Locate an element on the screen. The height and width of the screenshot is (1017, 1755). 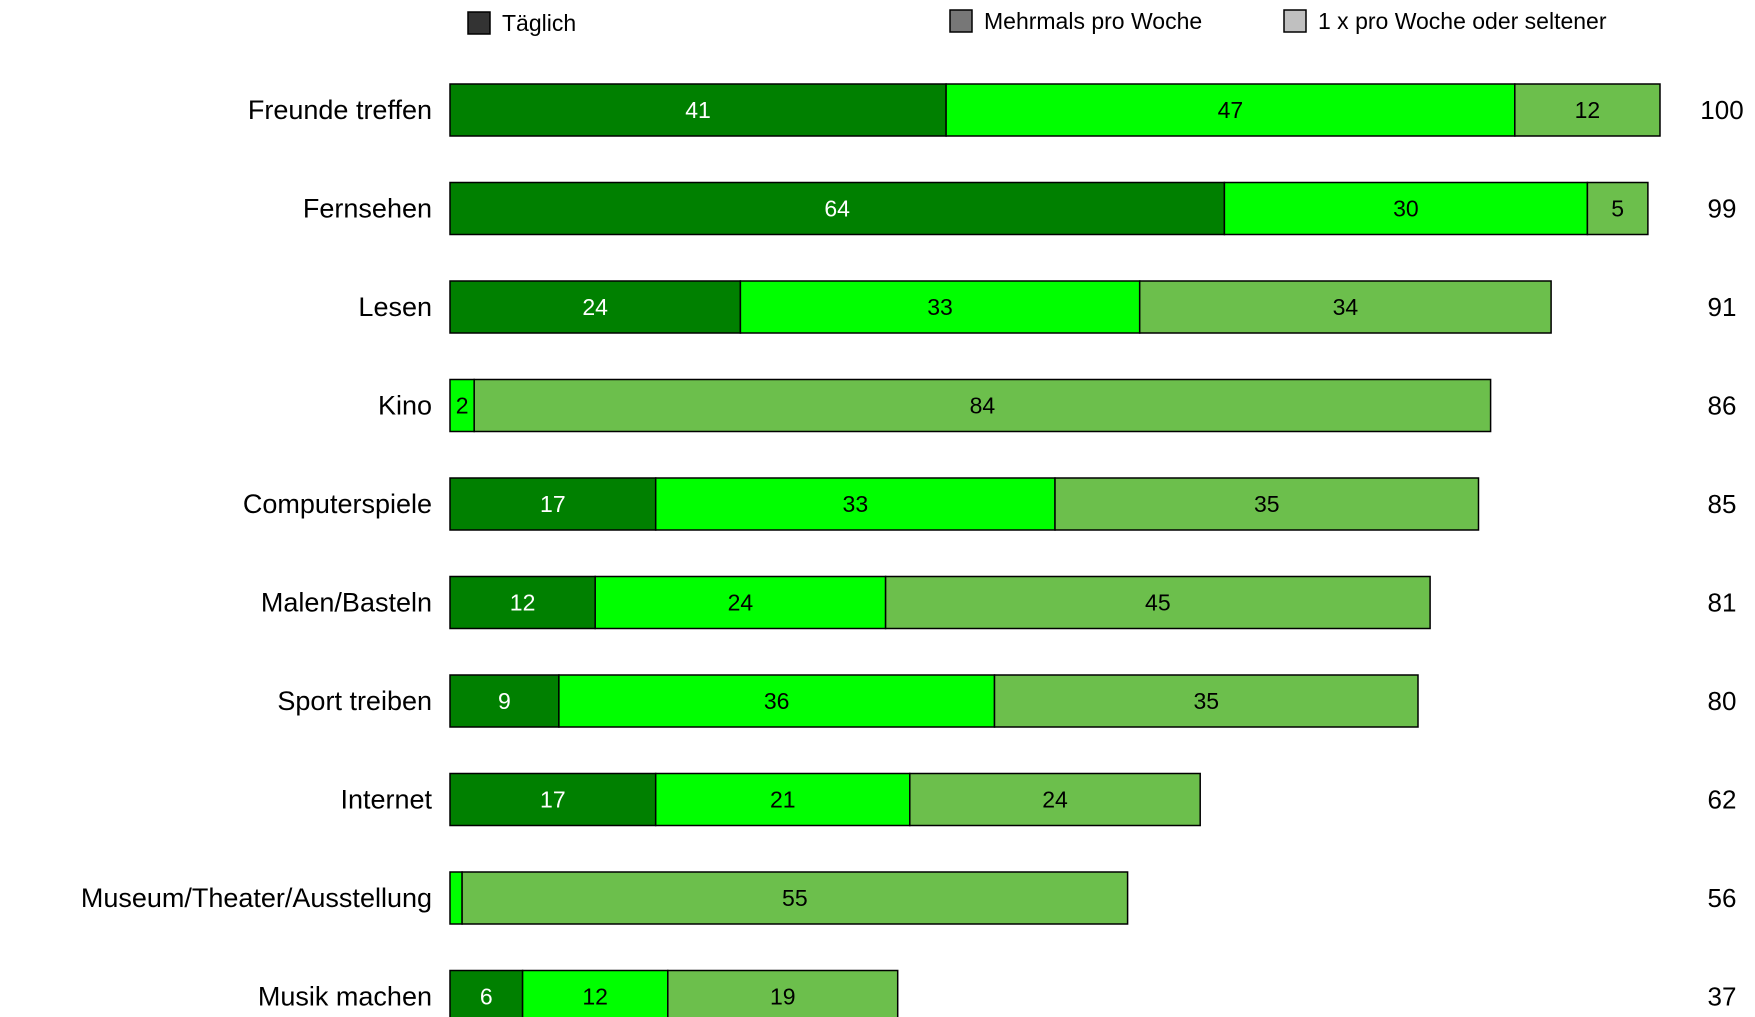
bar-row: Malen/Basteln 12 24 45 81 is located at coordinates (999, 602).